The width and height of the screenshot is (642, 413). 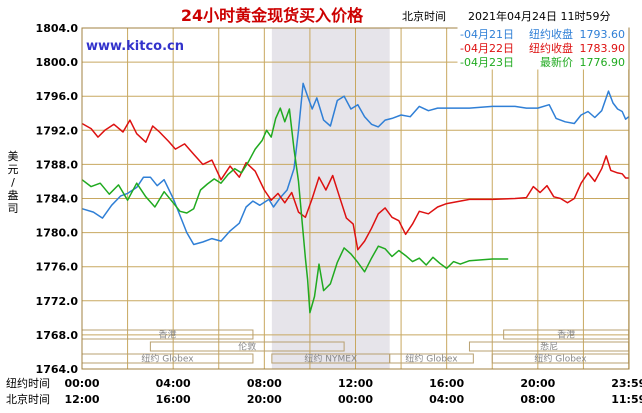 What do you see at coordinates (28, 383) in the screenshot?
I see `ny-time-row-label: 纽约时间` at bounding box center [28, 383].